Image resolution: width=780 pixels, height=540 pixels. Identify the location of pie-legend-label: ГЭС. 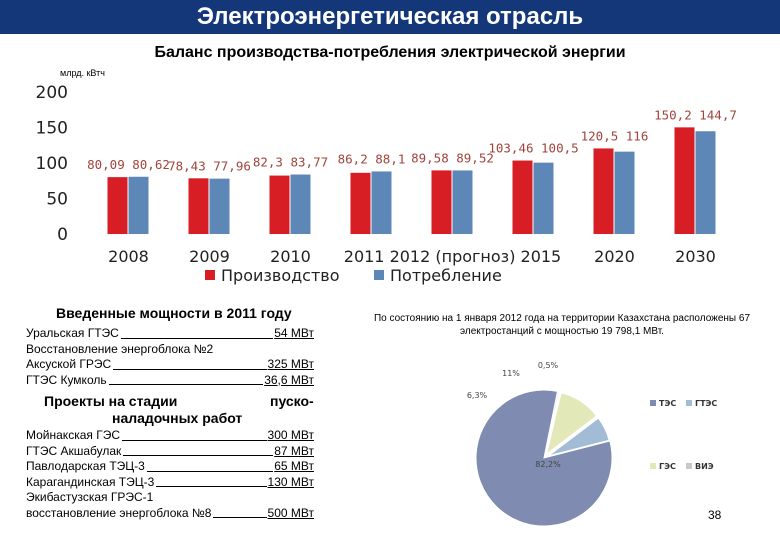
(667, 466).